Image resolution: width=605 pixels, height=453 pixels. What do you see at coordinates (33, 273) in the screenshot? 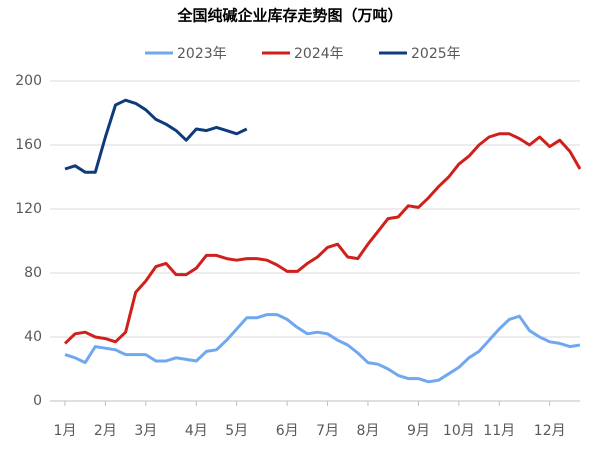
I see `y-tick-label: 80` at bounding box center [33, 273].